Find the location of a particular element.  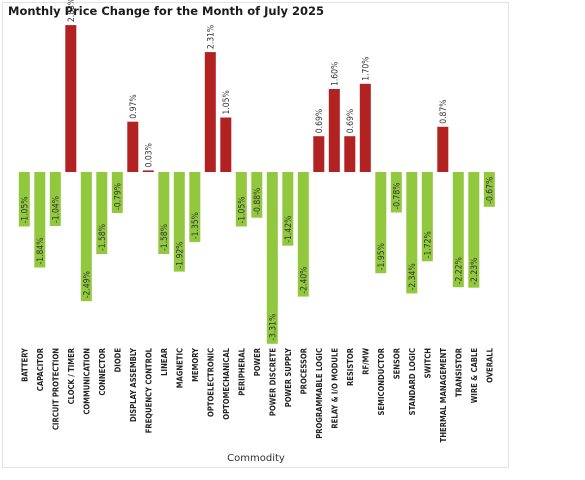

data-label-sensor: -0.78% is located at coordinates (397, 195).